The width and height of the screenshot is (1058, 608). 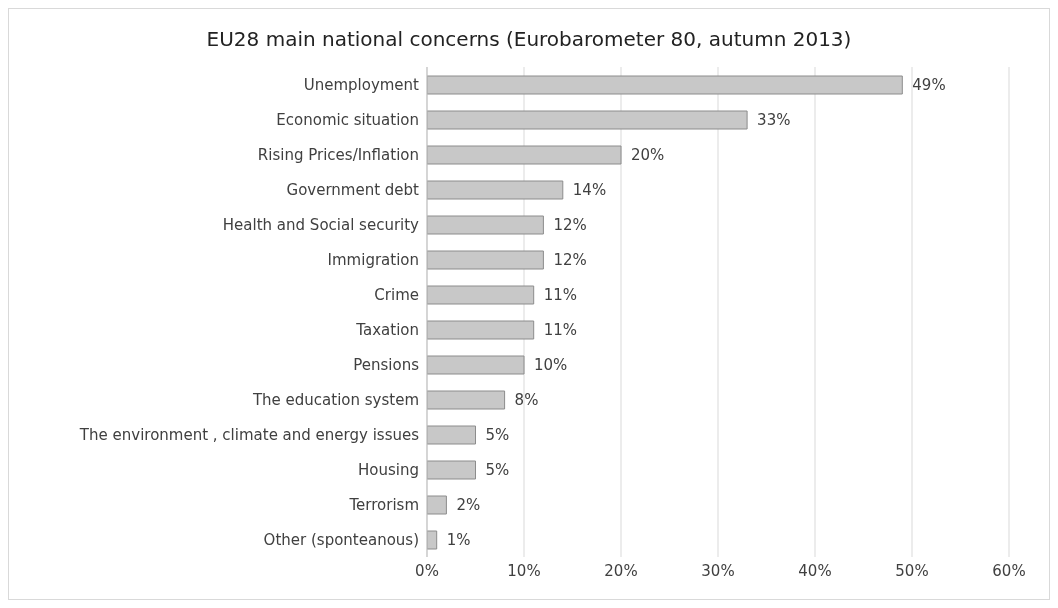 I want to click on x-tick-label: 30%, so click(x=718, y=570).